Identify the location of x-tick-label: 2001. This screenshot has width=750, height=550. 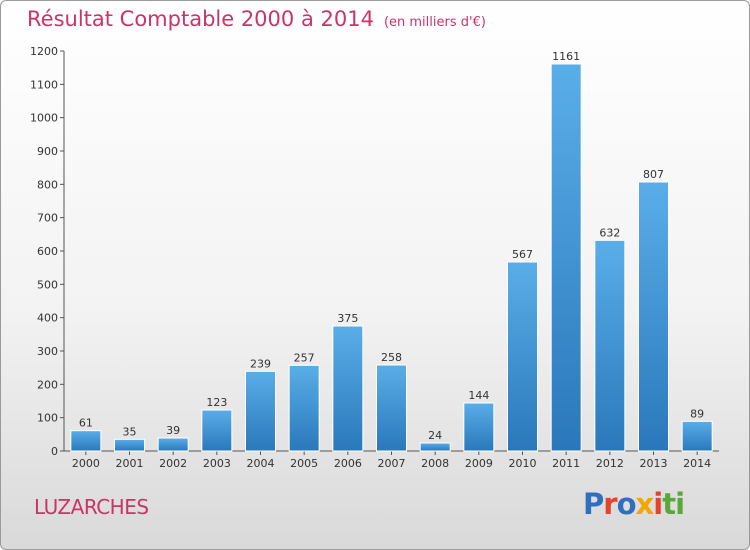
(130, 463).